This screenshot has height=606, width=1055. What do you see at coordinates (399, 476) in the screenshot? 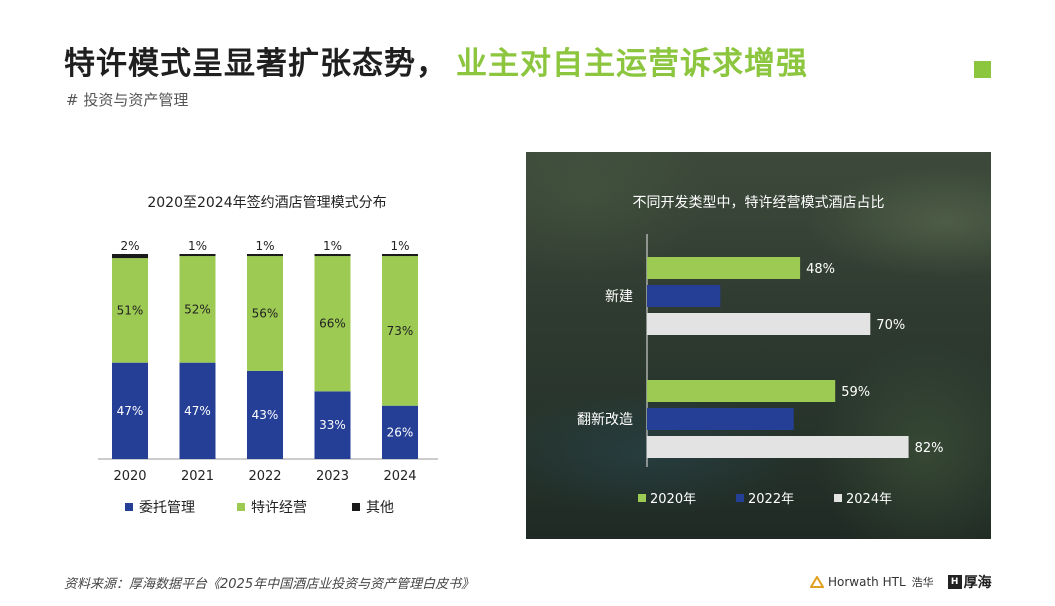
I see `chart1-tick-label: 2024` at bounding box center [399, 476].